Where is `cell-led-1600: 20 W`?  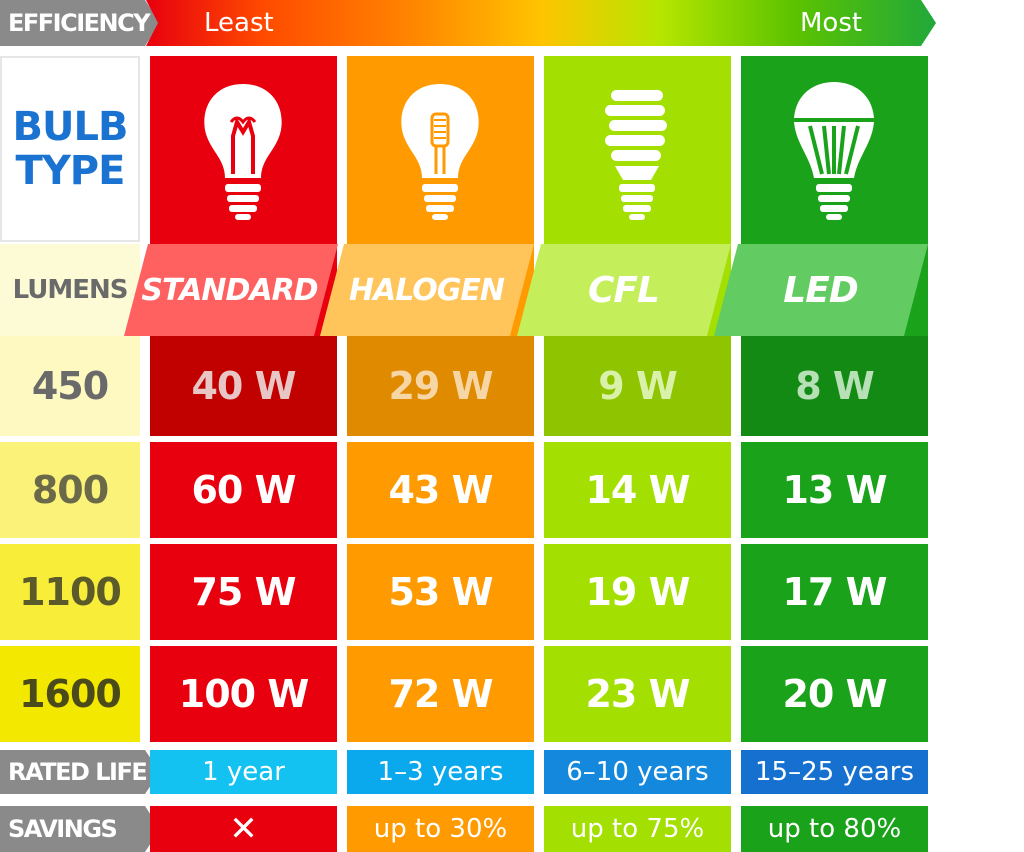 cell-led-1600: 20 W is located at coordinates (834, 694).